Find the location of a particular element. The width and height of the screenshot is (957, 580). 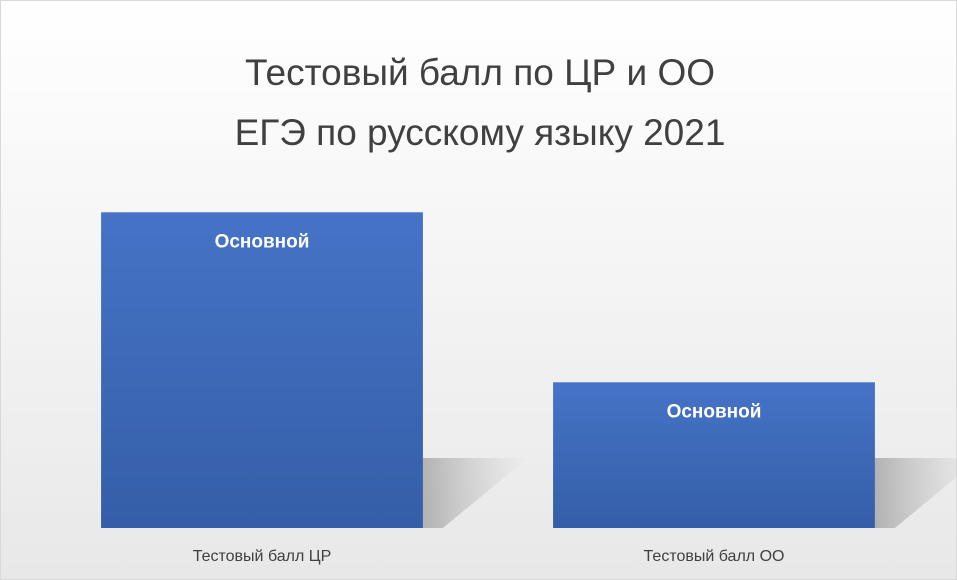

x-tick-label: Тестовый балл ОО is located at coordinates (714, 556).